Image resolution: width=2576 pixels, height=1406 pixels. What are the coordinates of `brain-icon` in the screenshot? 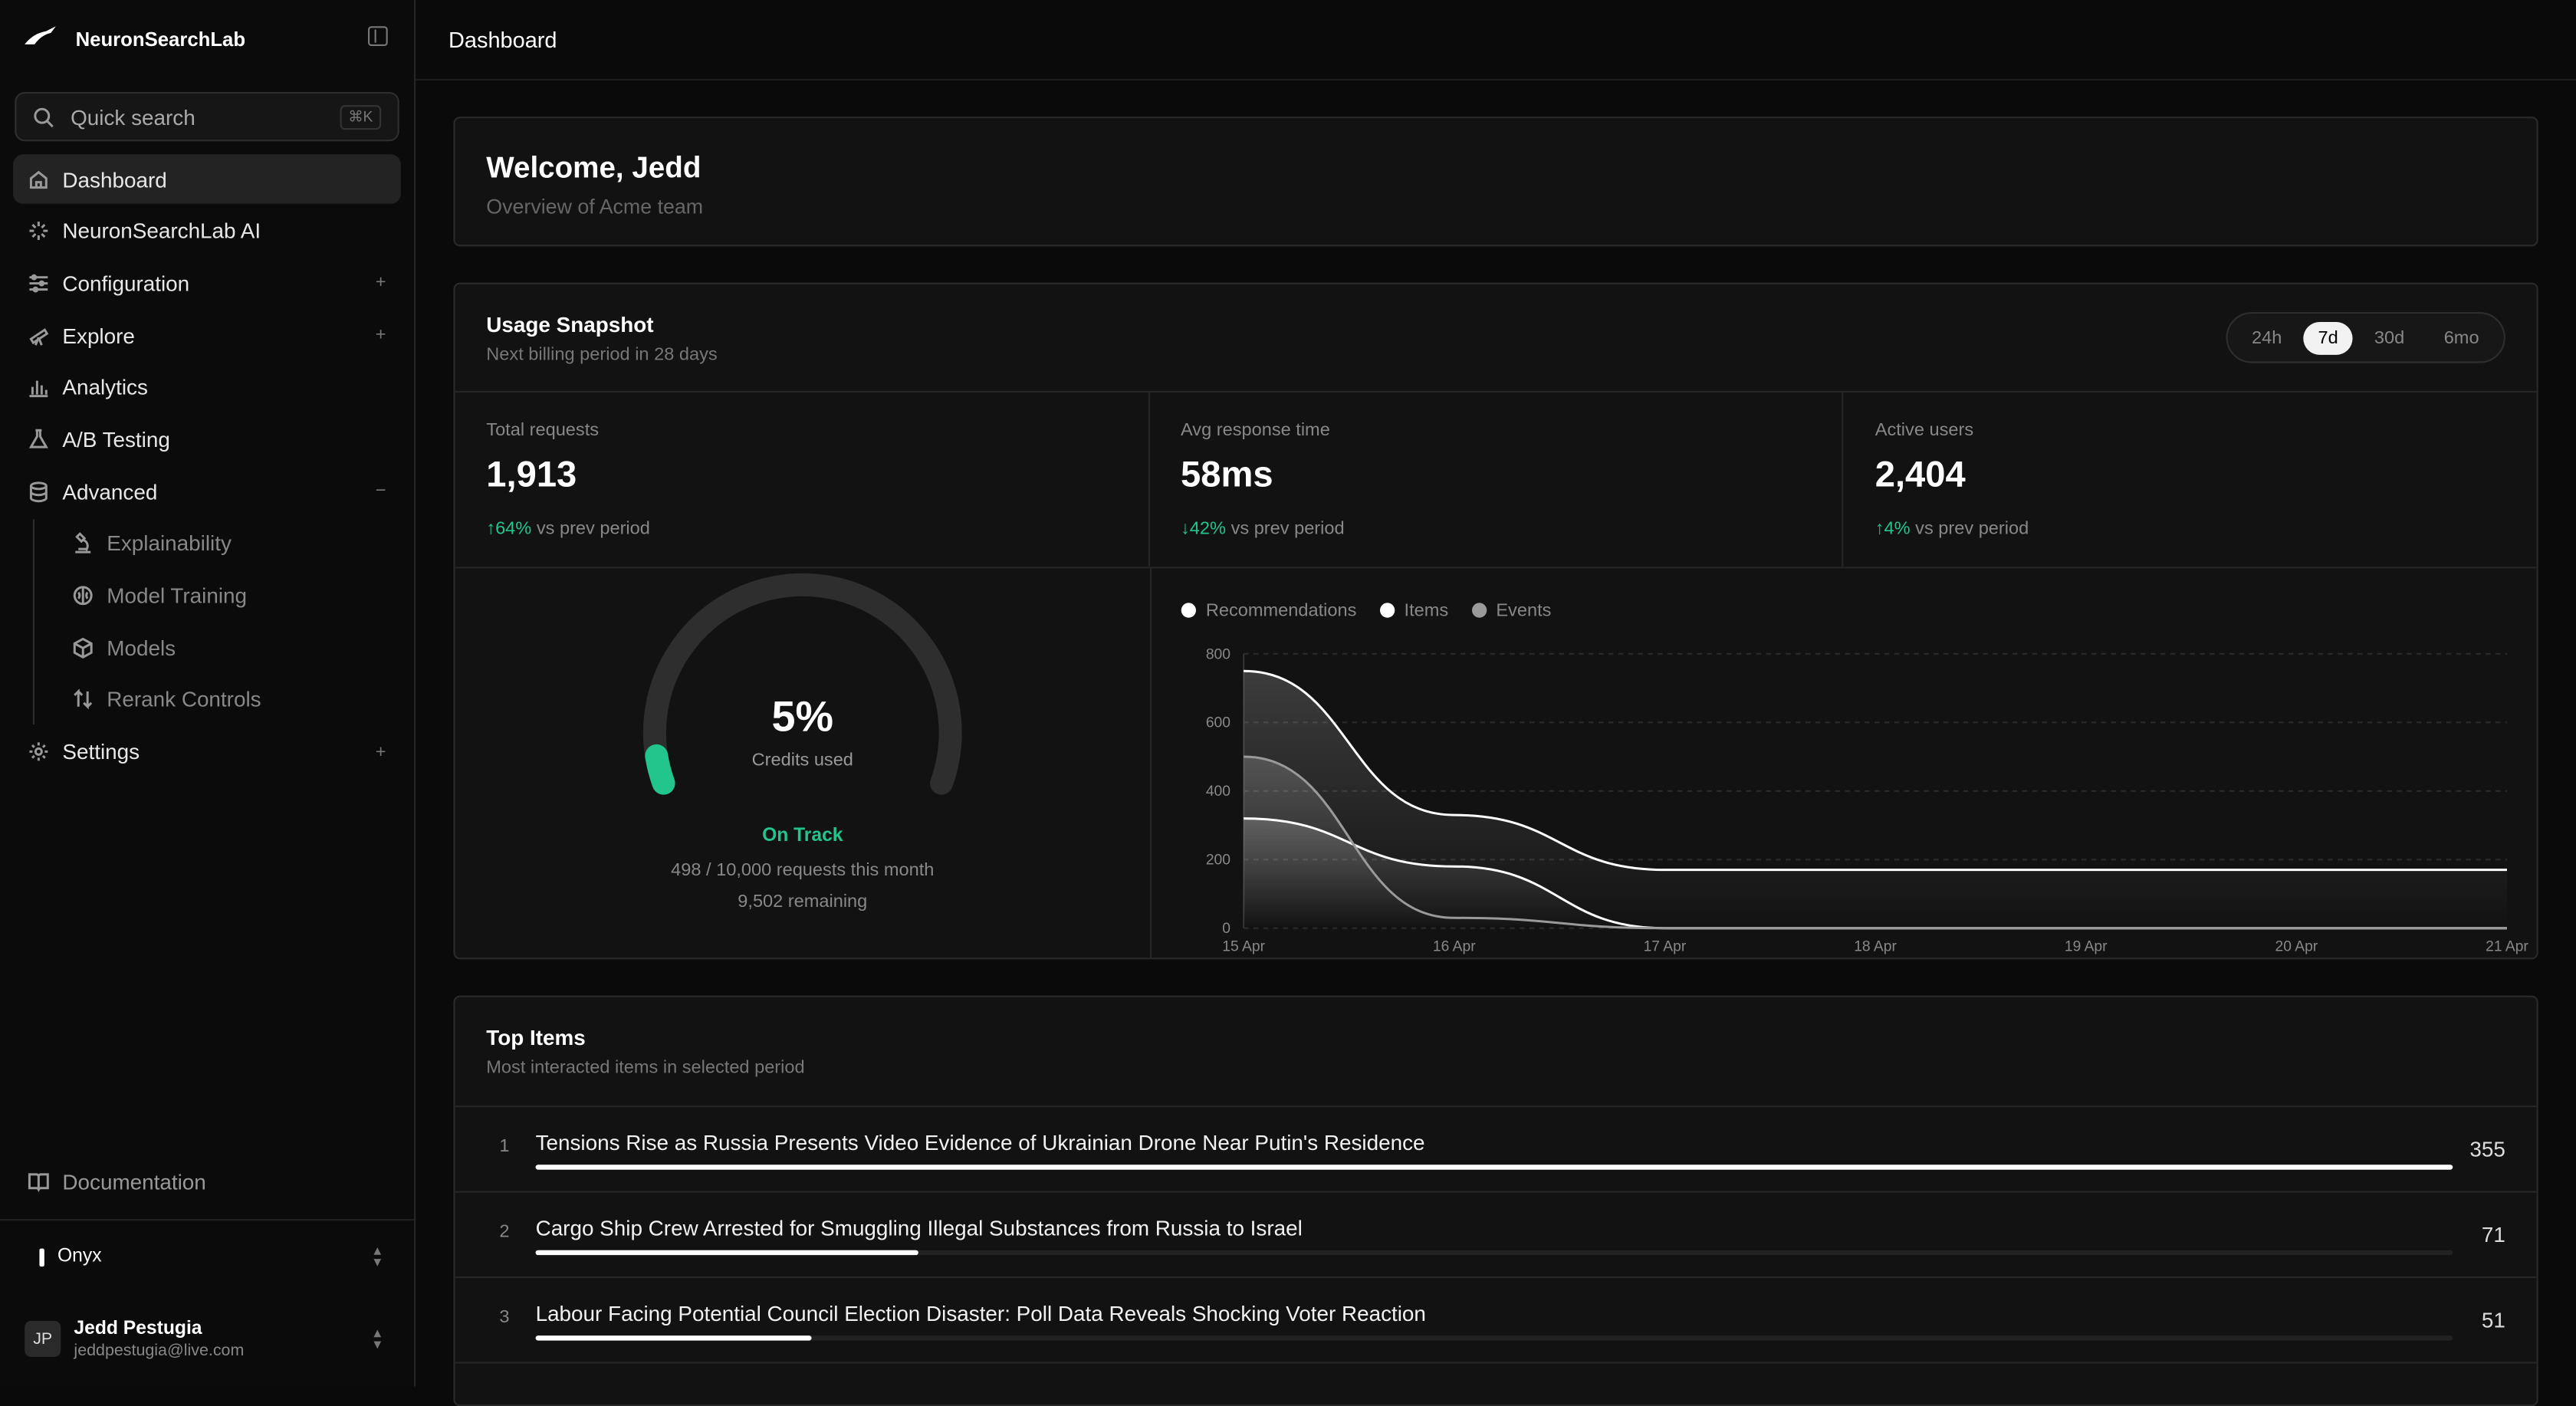 It's located at (83, 596).